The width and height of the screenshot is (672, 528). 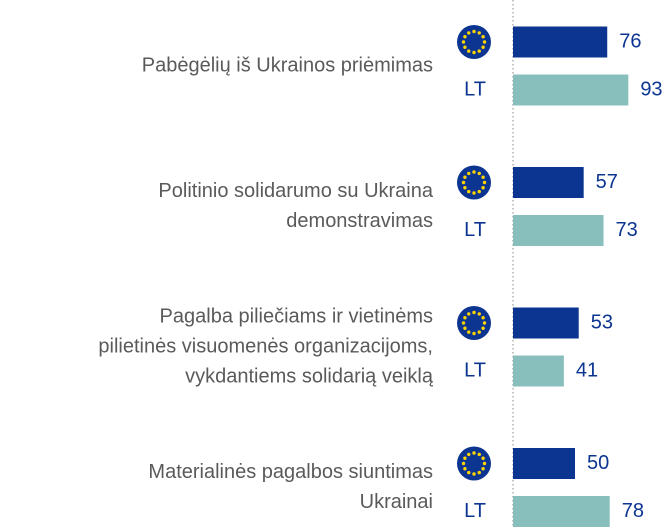 What do you see at coordinates (265, 346) in the screenshot?
I see `category-label: pilietinės visuomenės organizacijoms,` at bounding box center [265, 346].